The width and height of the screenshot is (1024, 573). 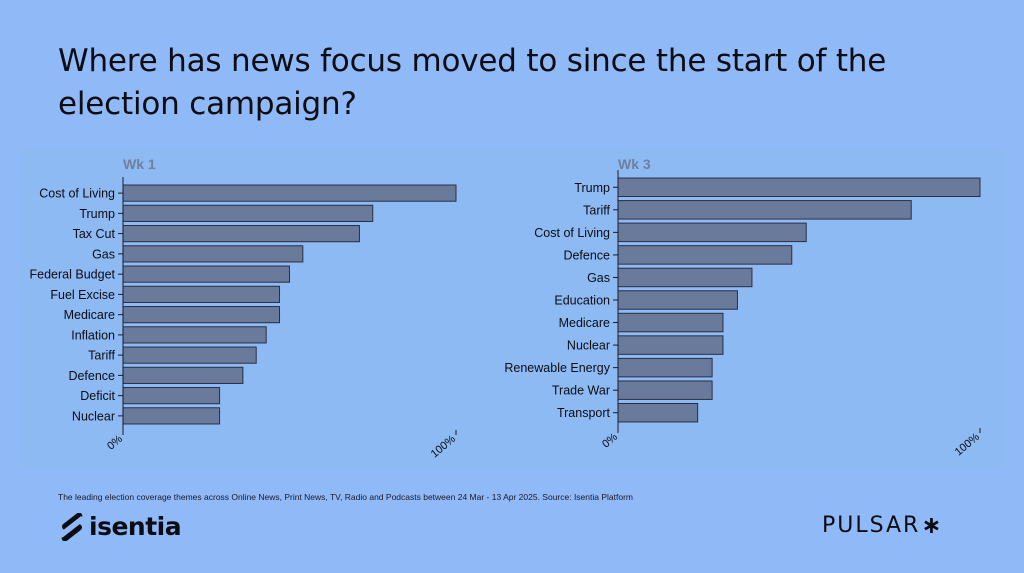 I want to click on category-label: Tax Cut, so click(x=94, y=234).